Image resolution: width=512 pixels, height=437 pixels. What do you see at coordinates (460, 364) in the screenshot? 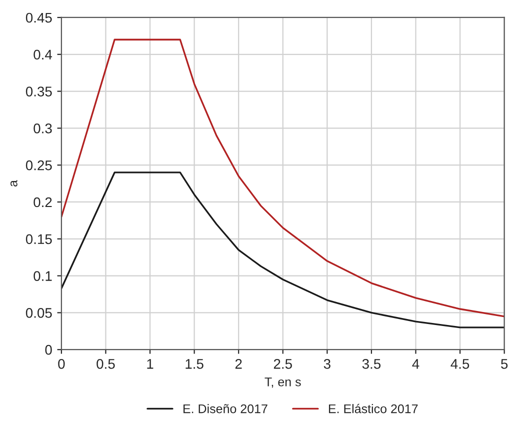
I see `x-tick-label: 4.5` at bounding box center [460, 364].